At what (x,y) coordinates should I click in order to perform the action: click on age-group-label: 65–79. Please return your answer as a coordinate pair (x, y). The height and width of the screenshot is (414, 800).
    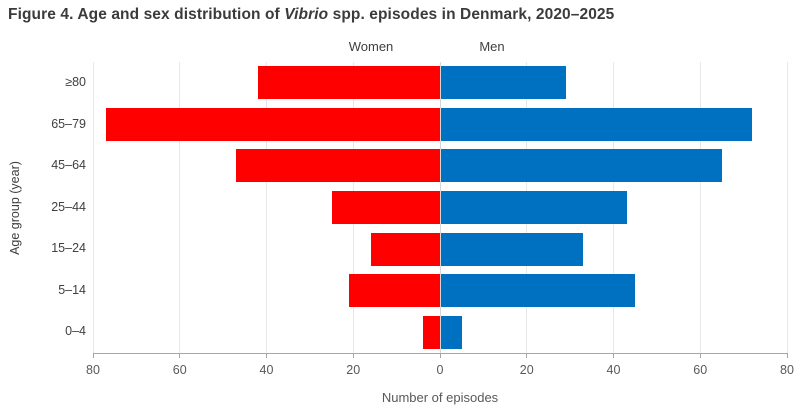
    Looking at the image, I should click on (68, 123).